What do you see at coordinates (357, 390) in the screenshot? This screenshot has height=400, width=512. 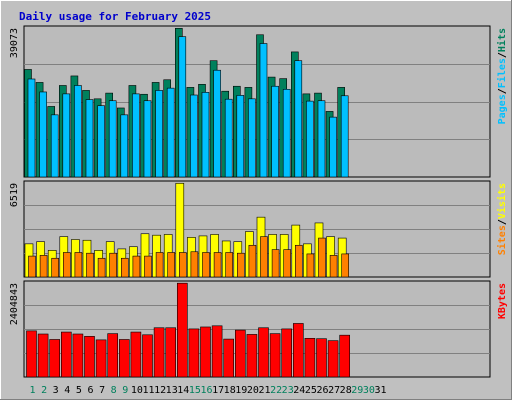 I see `x-tick-label: 29` at bounding box center [357, 390].